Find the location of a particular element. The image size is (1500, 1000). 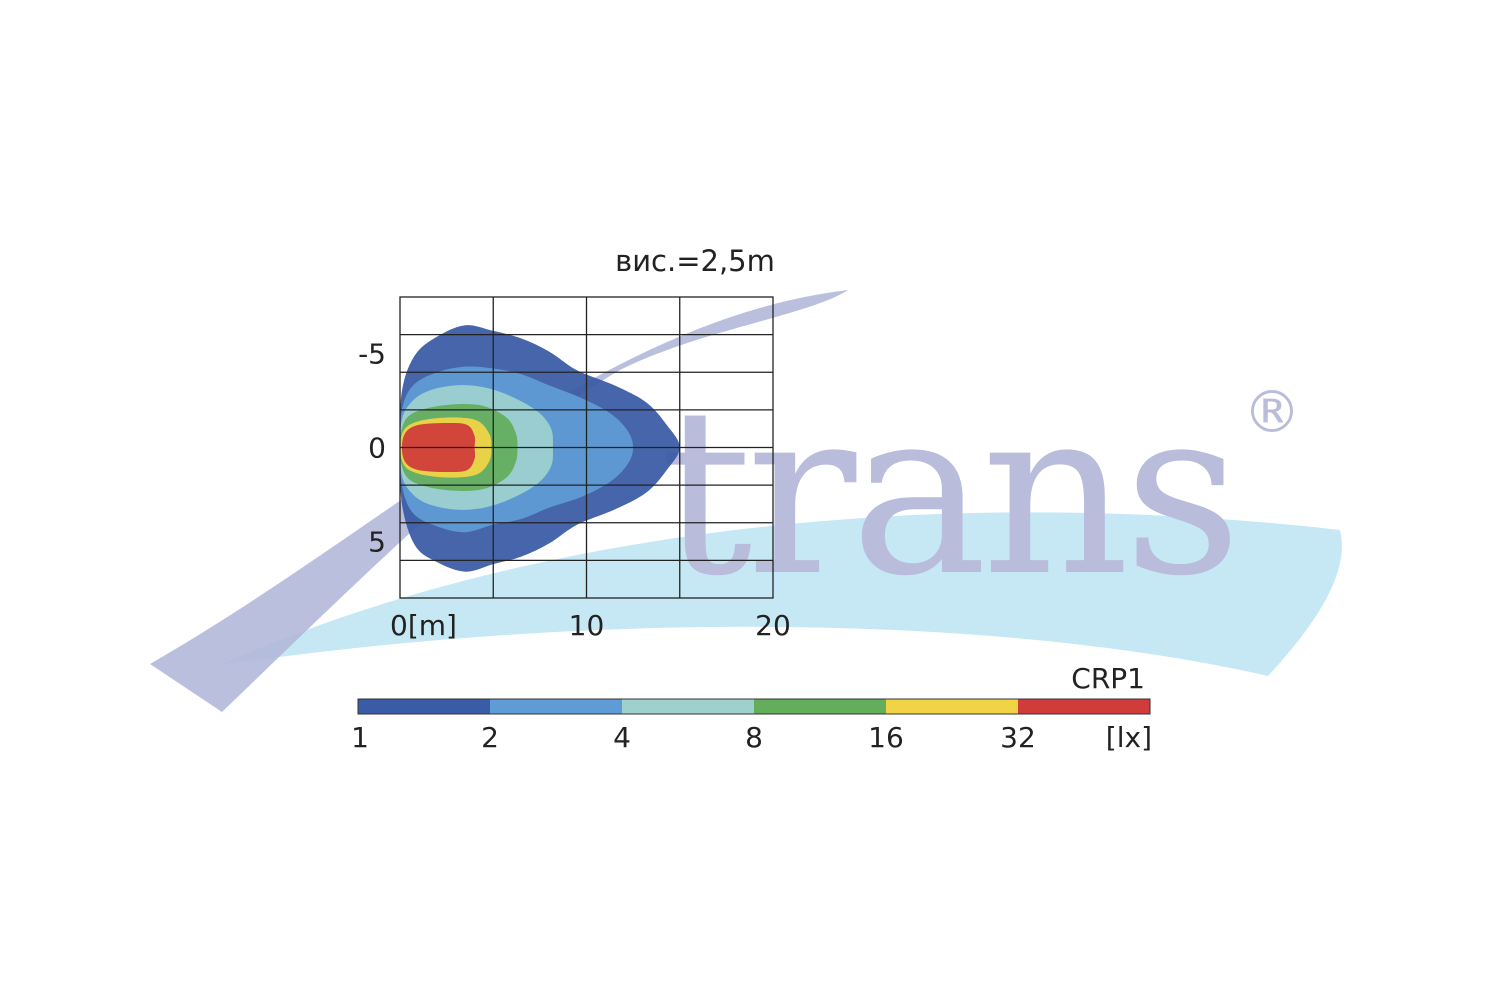

plot-grid is located at coordinates (586, 447).